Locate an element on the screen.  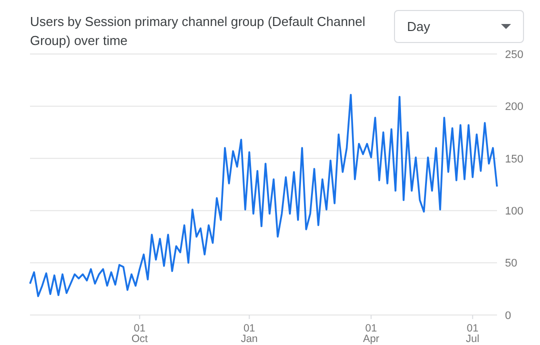
chart-title: Users by Session primary channel group (Default Channel Group) over time is located at coordinates (198, 31).